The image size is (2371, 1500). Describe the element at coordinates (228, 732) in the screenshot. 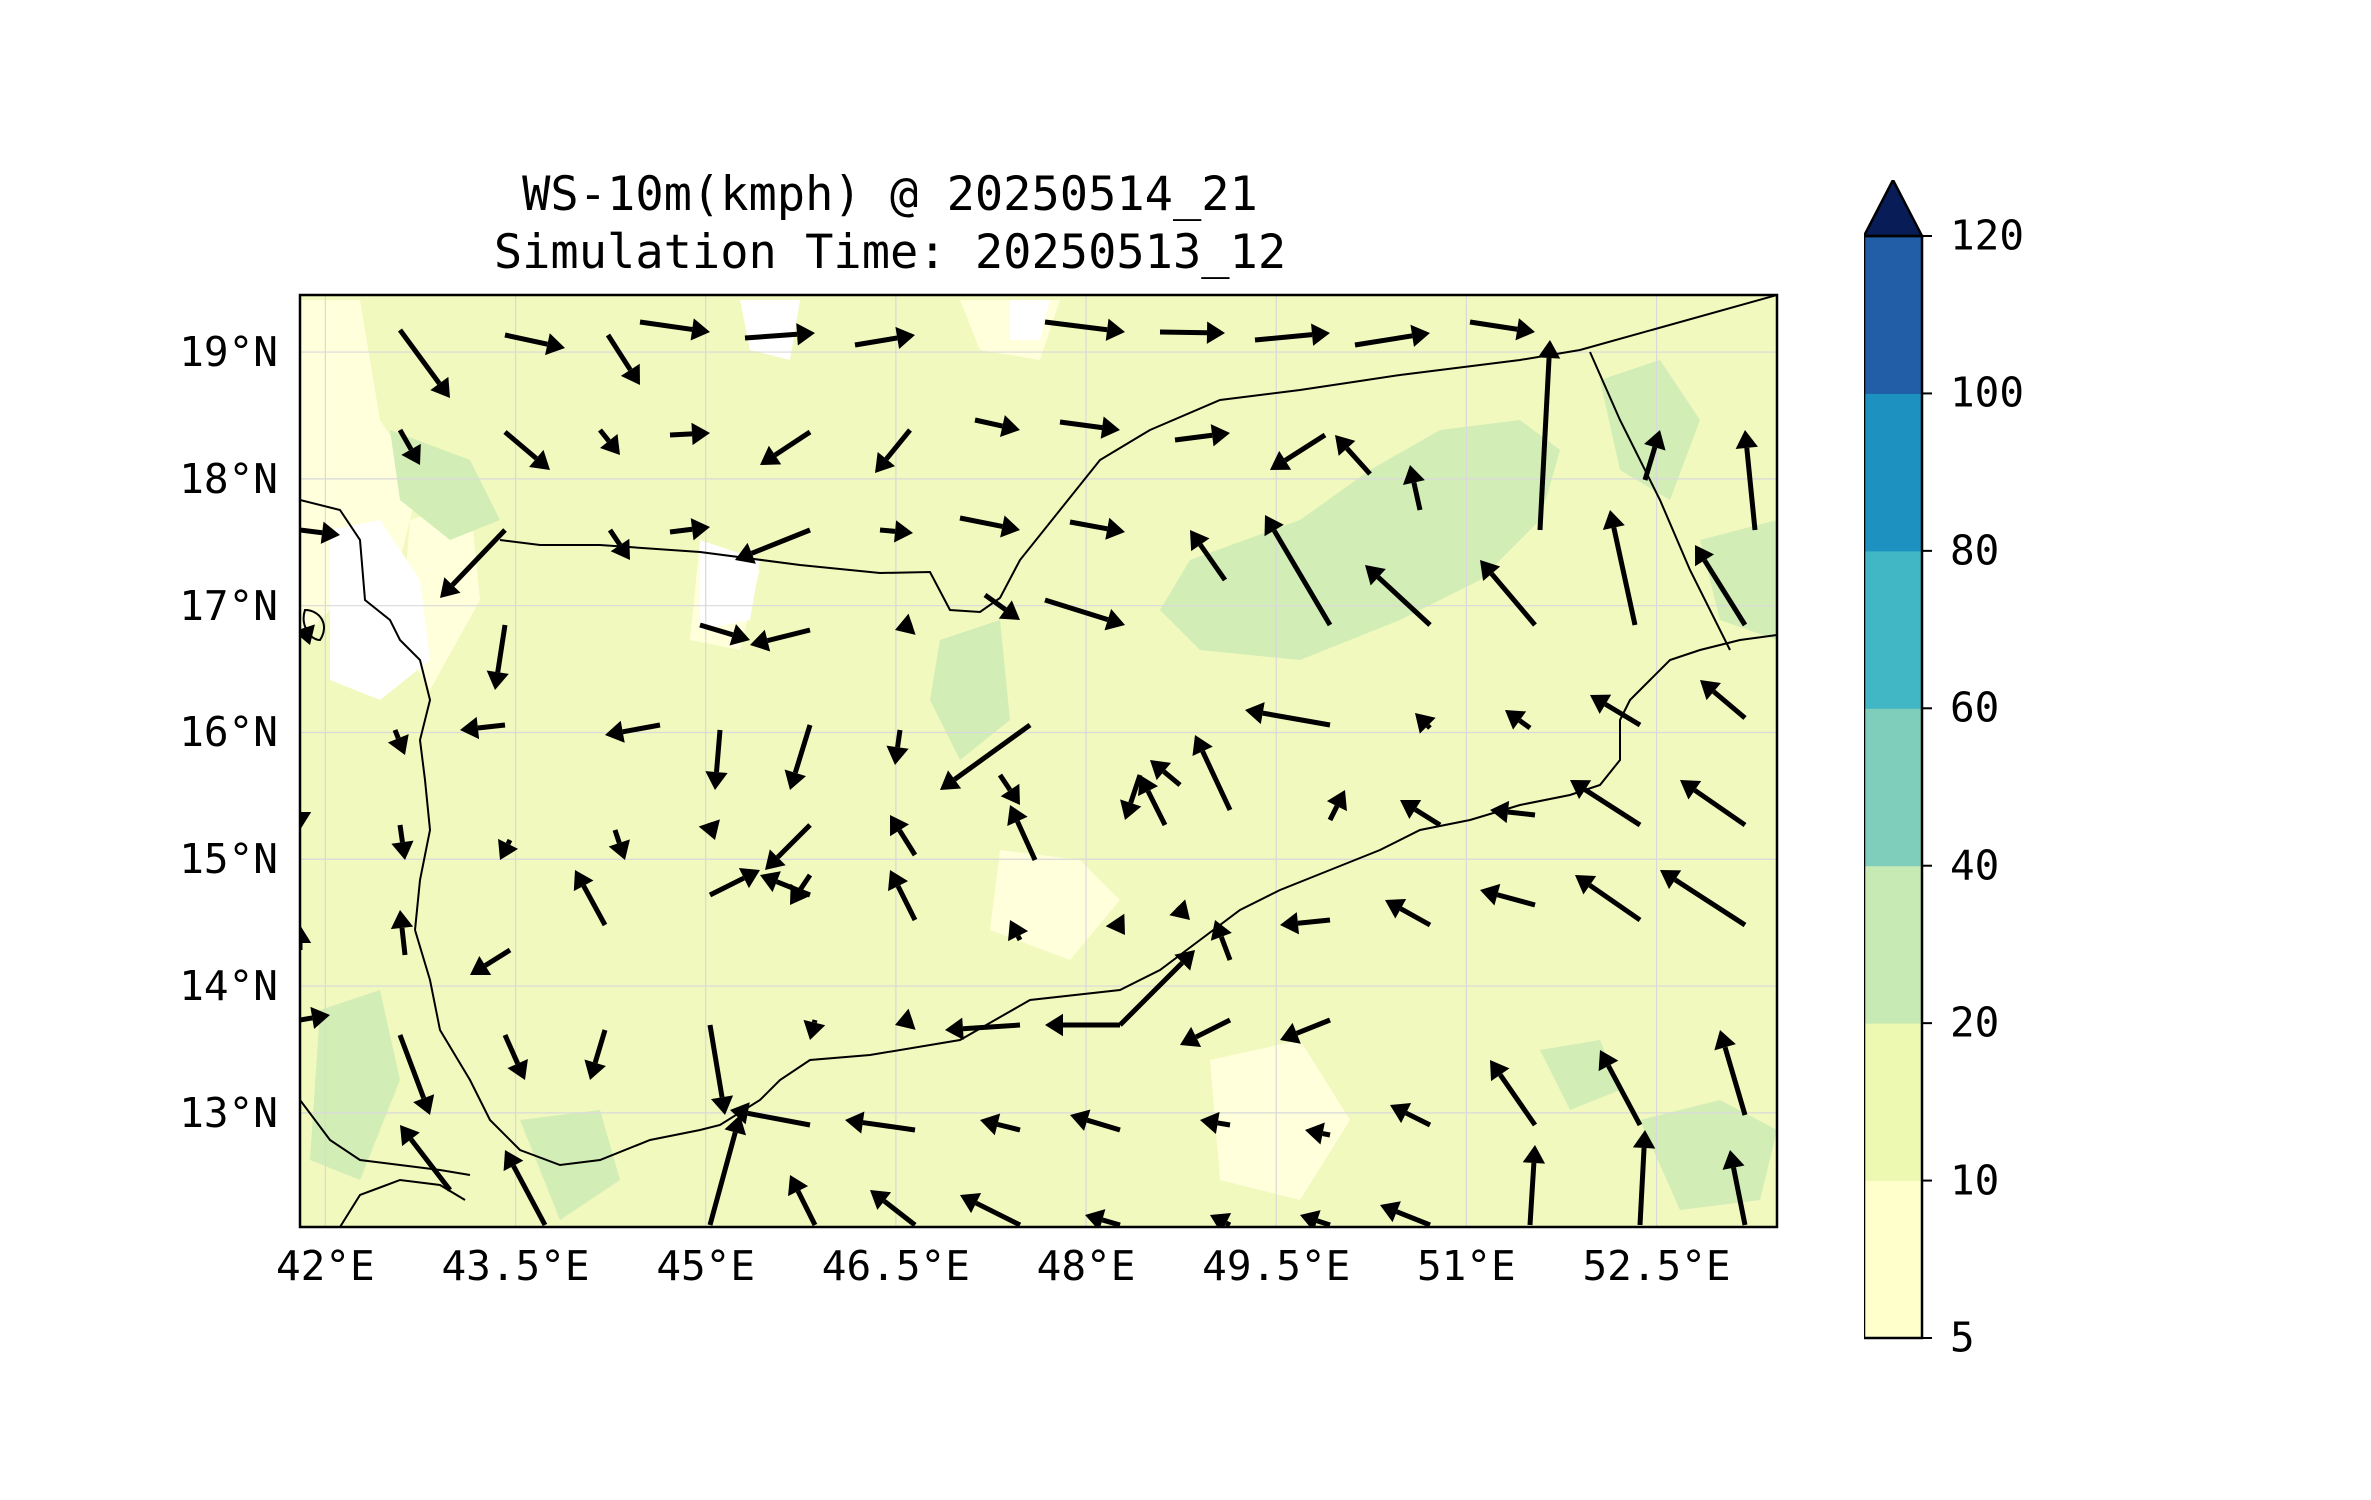

I see `lat-tick-label: 16°N` at that location.